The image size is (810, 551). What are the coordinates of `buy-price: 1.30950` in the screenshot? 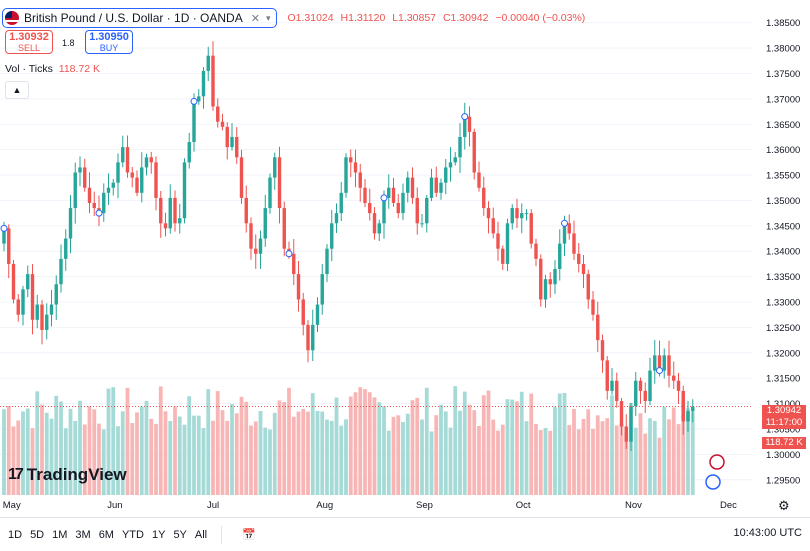 It's located at (109, 37).